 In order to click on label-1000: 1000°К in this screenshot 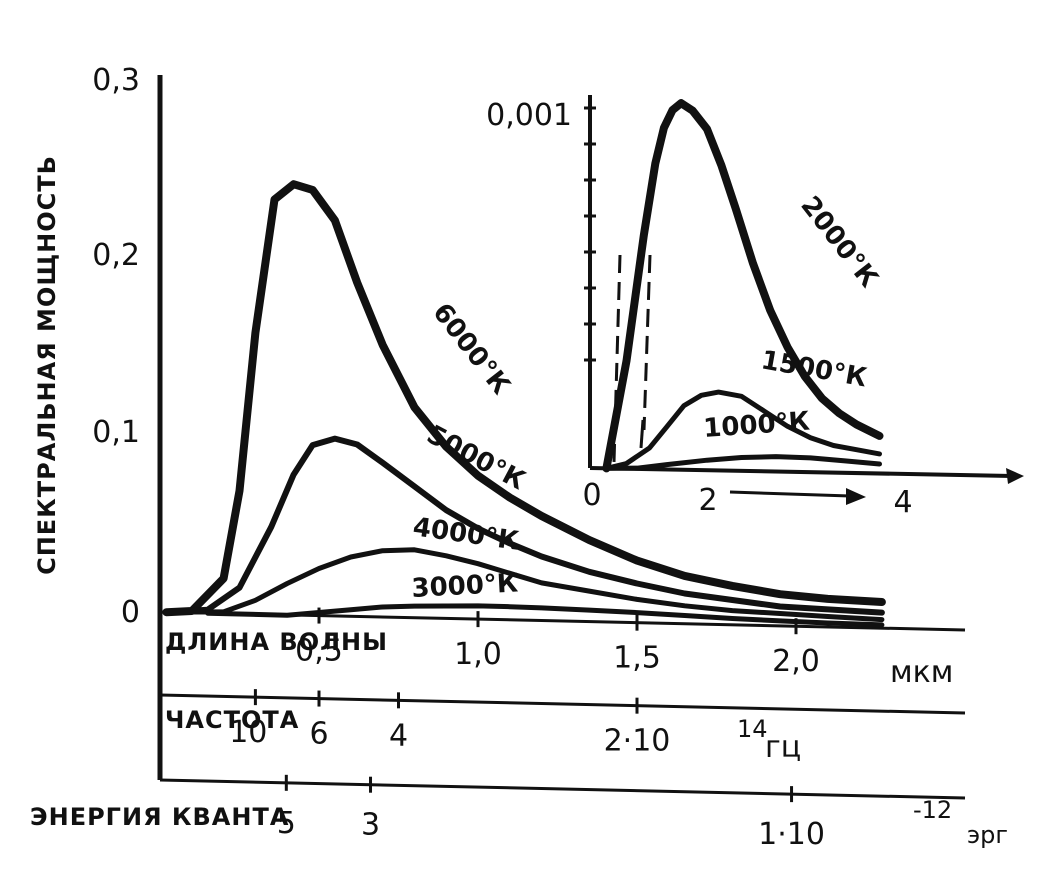, I will do `click(756, 425)`.